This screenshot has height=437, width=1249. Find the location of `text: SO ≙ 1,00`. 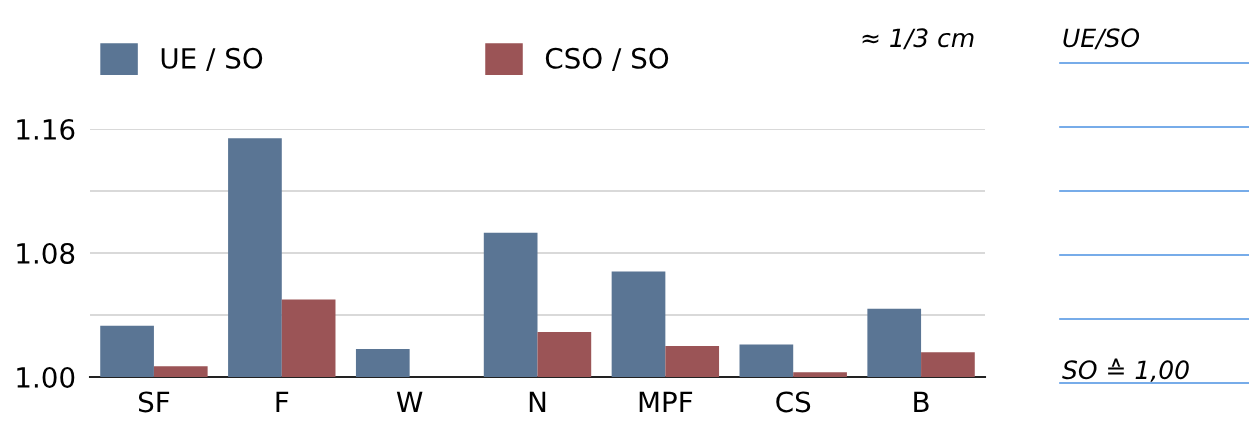

text: SO ≙ 1,00 is located at coordinates (1125, 370).